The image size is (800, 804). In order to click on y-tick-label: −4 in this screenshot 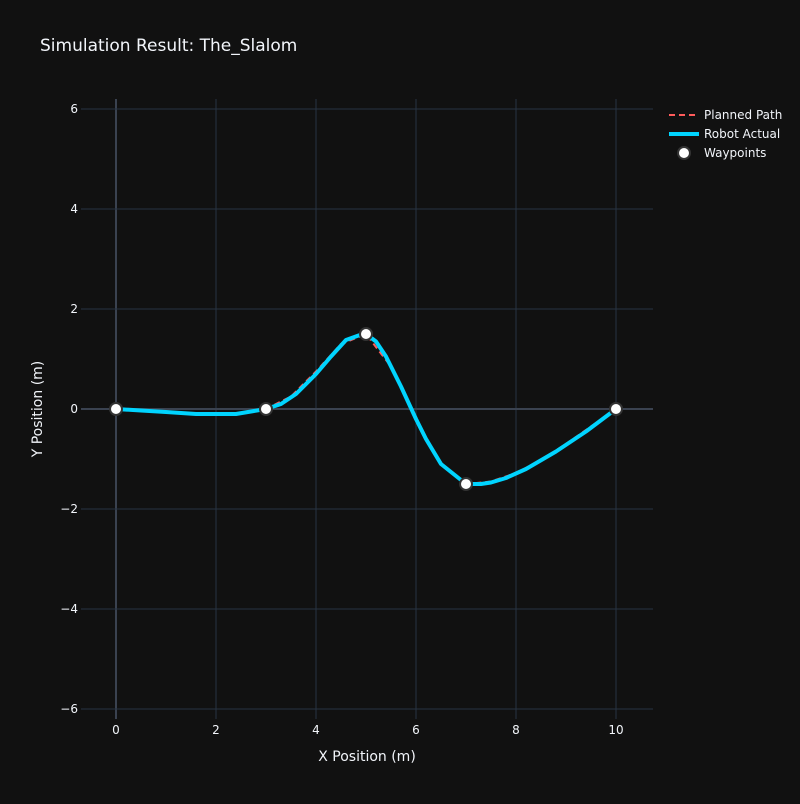, I will do `click(69, 609)`.